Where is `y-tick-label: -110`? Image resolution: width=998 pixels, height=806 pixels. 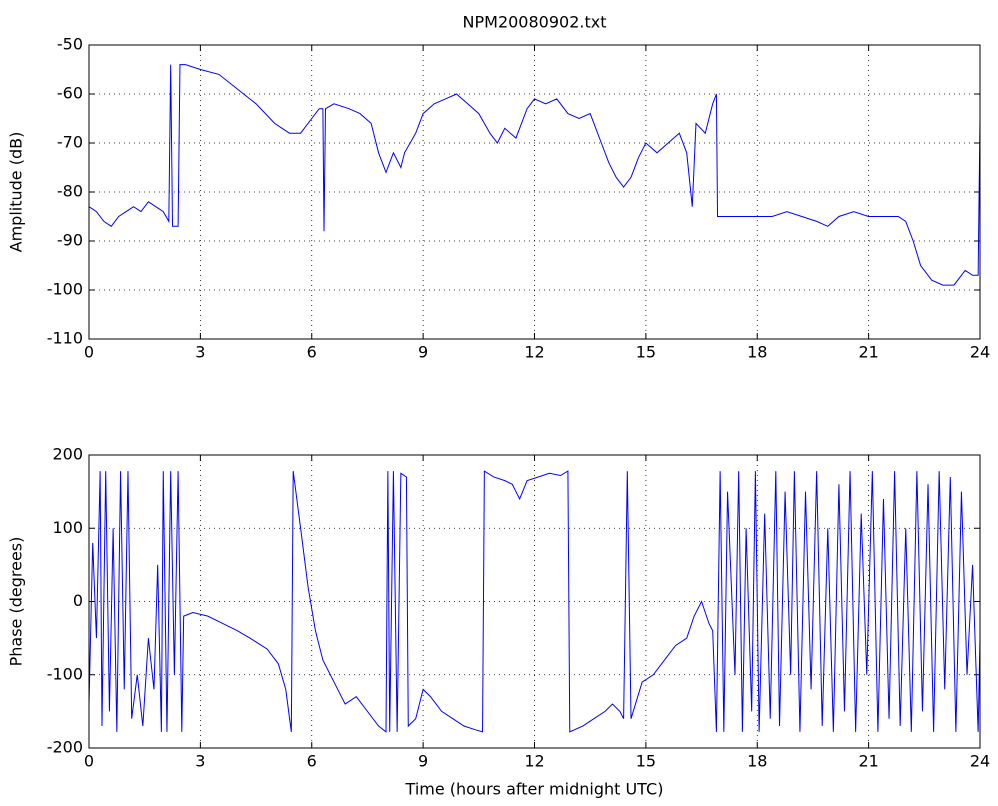 y-tick-label: -110 is located at coordinates (65, 338).